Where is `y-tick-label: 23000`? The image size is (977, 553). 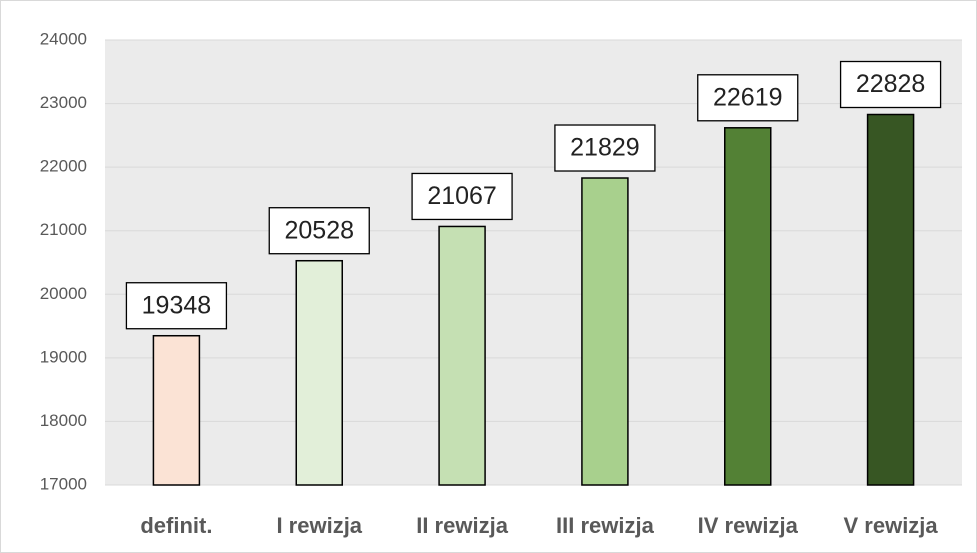 y-tick-label: 23000 is located at coordinates (63, 102).